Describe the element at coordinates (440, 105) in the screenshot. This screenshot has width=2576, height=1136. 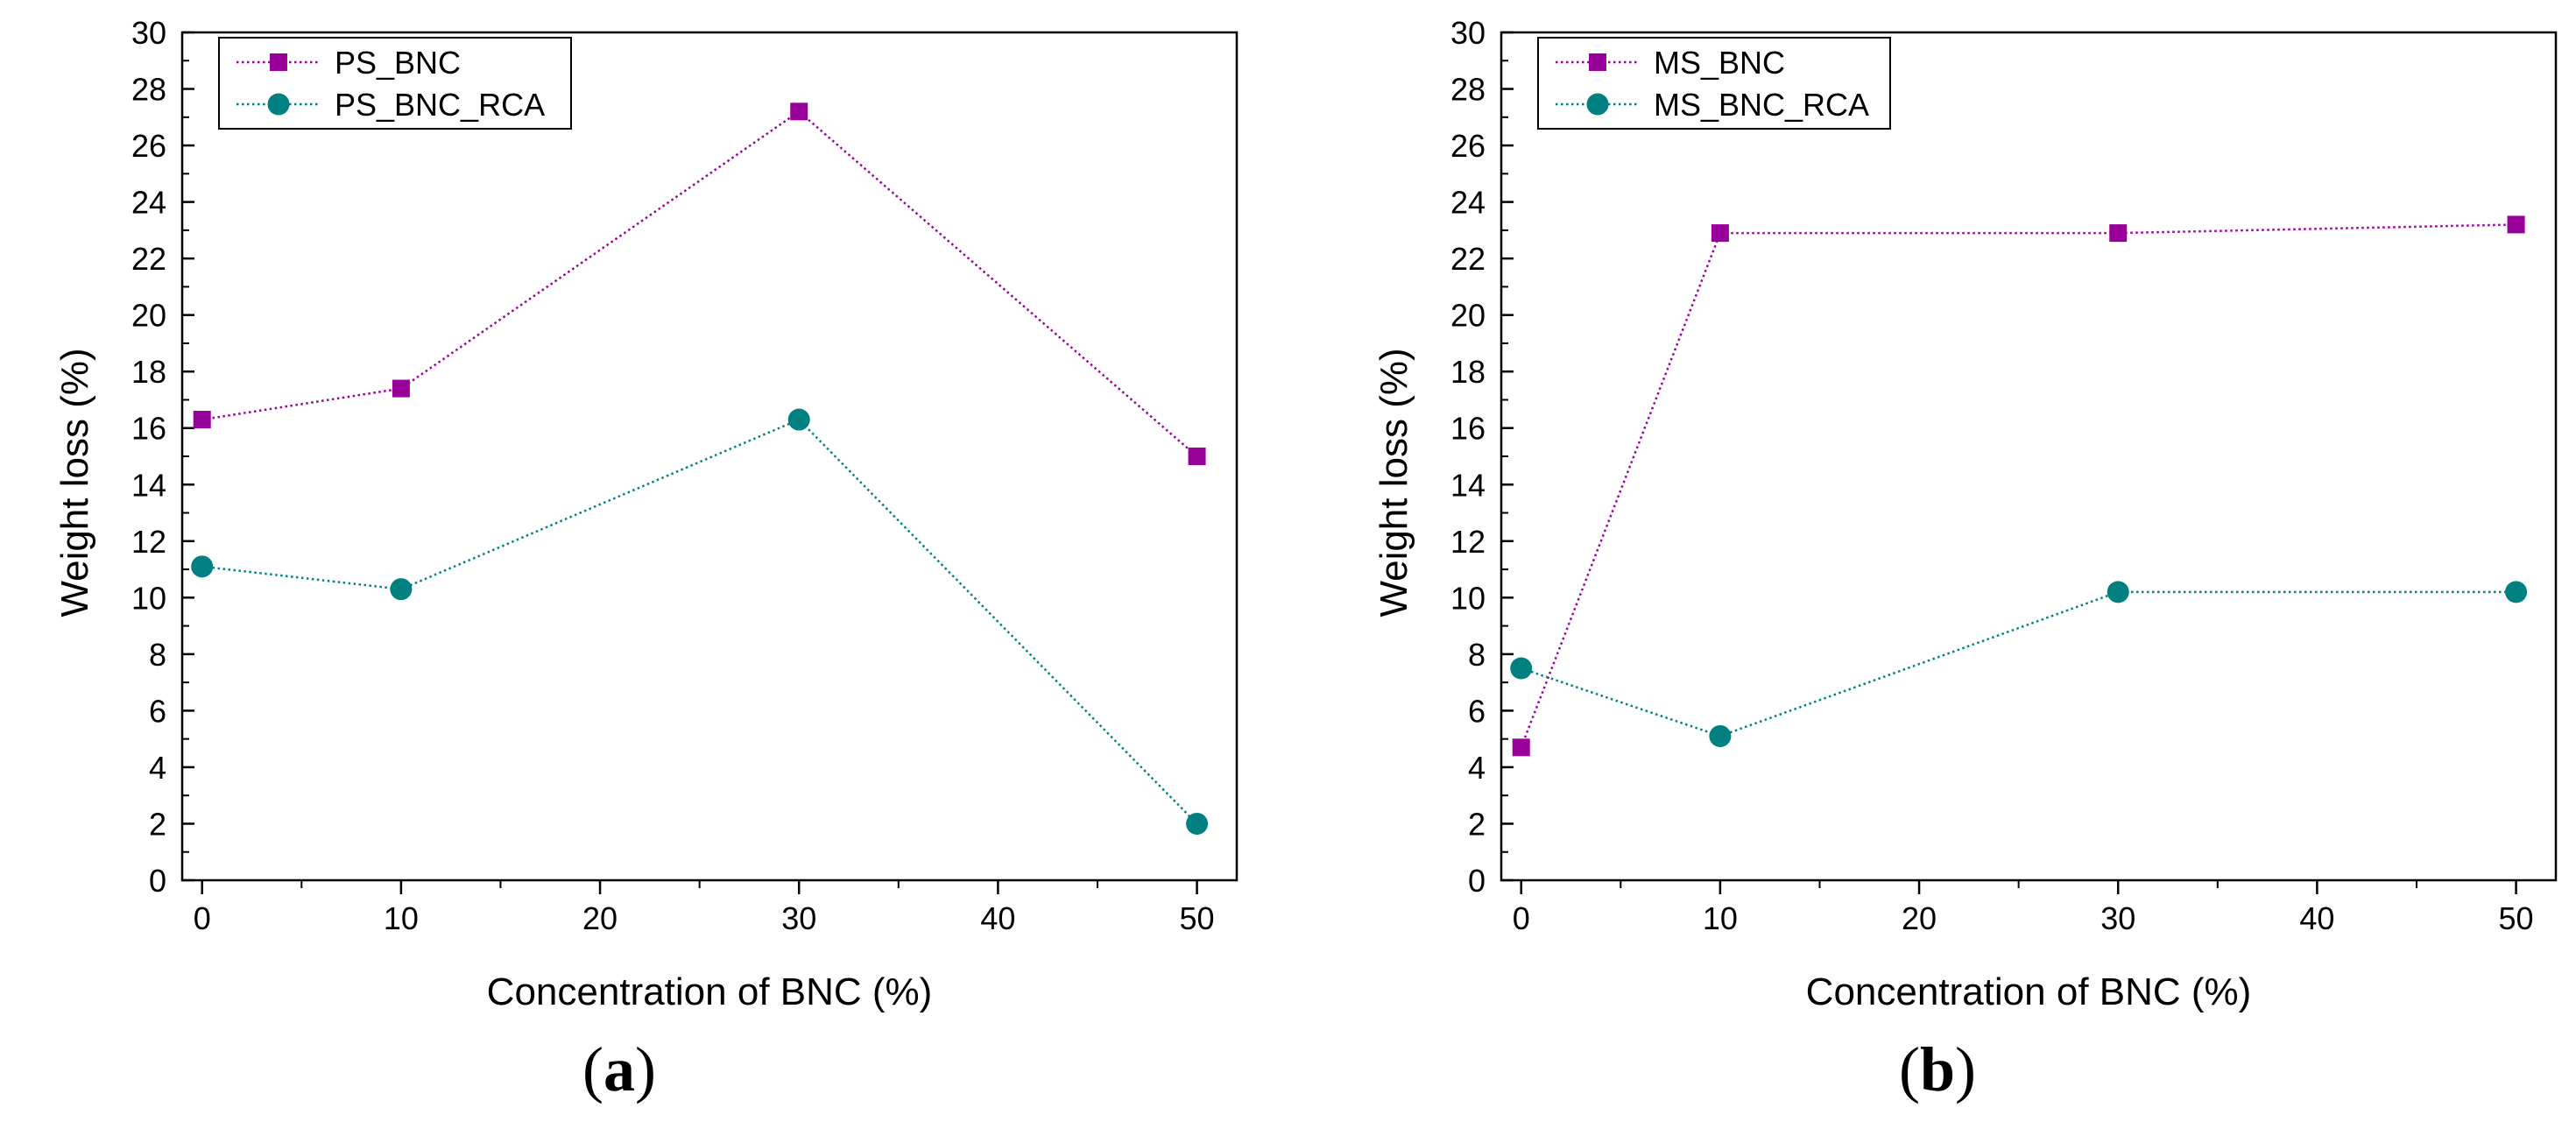
I see `legend-label-PS_BNC_RCA: PS_BNC_RCA` at that location.